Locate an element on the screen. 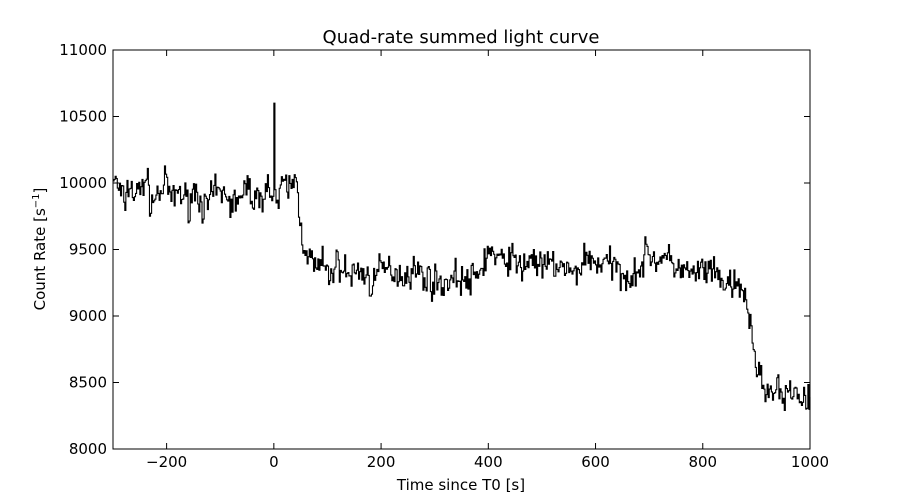  y-axis-title-end: ] is located at coordinates (40, 191).